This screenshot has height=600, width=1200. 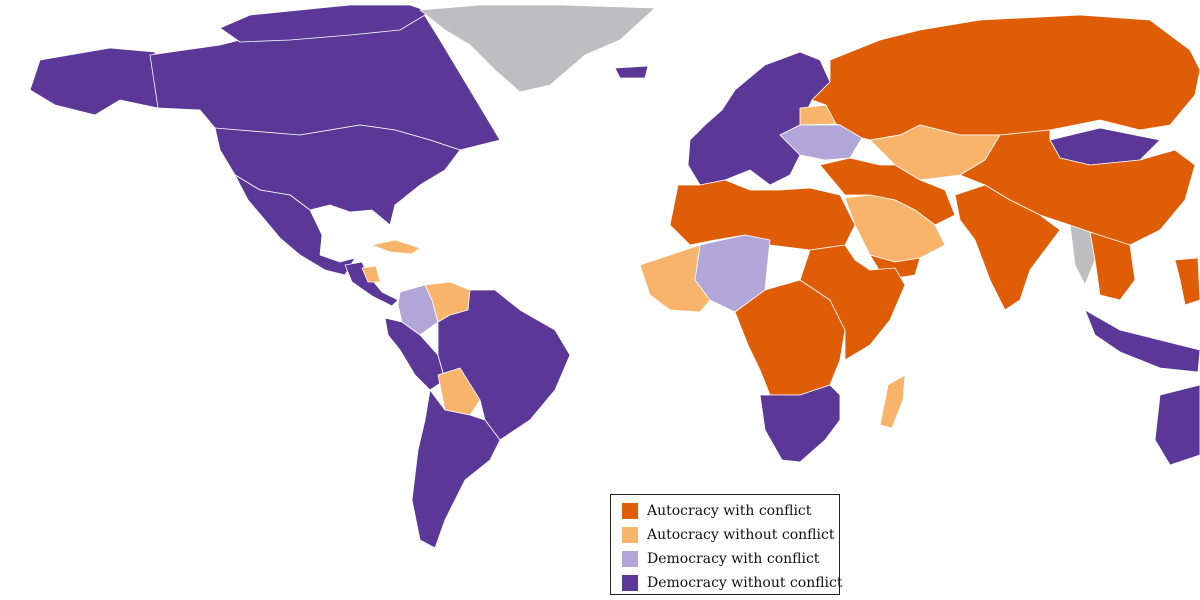 I want to click on legend-item-autocracy-without-conflict: Autocracy without conflict, so click(x=730, y=535).